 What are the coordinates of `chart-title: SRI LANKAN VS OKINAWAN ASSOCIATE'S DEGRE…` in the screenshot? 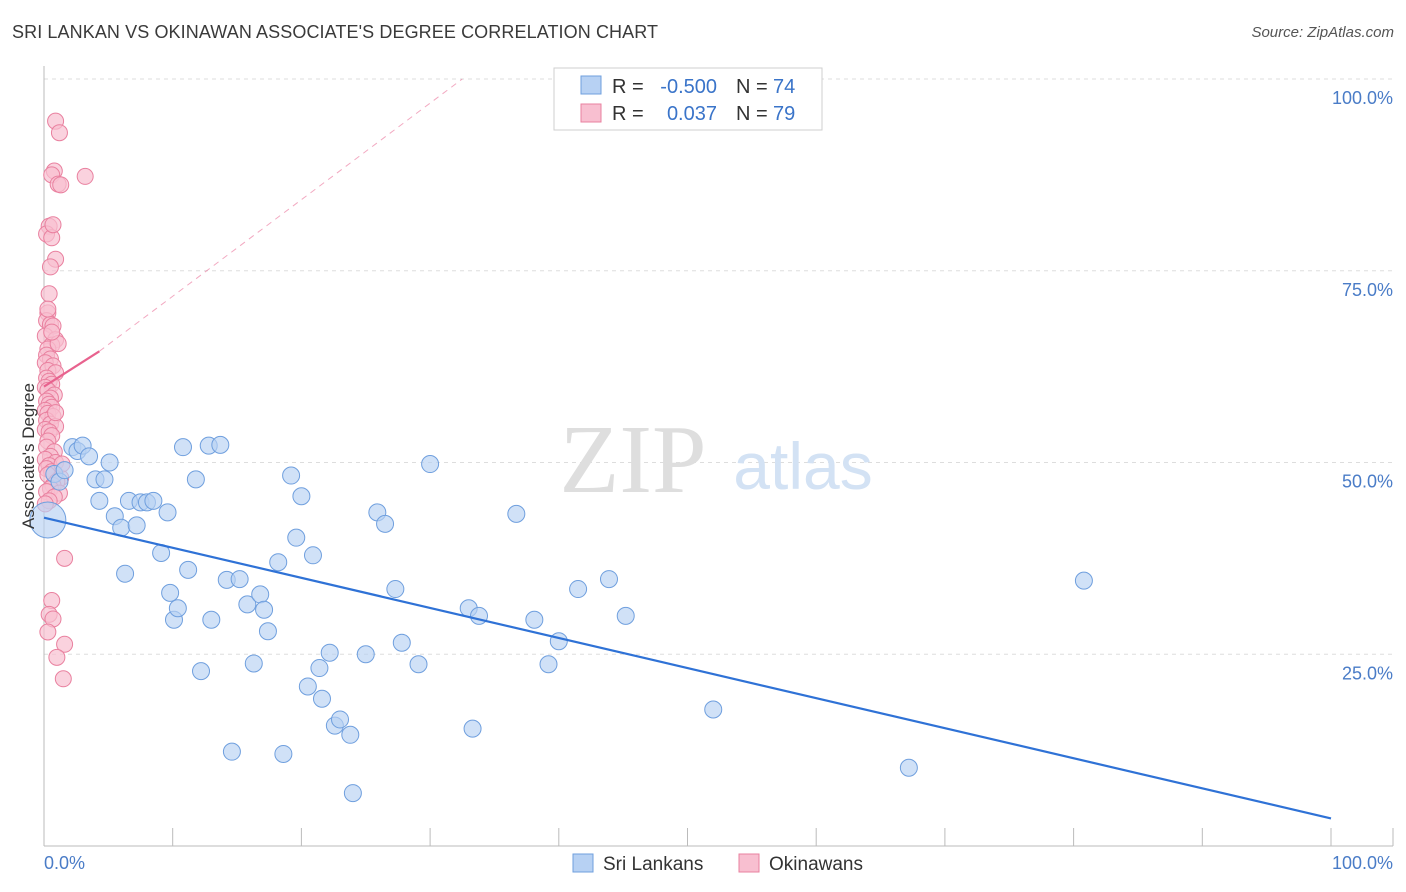 It's located at (335, 32).